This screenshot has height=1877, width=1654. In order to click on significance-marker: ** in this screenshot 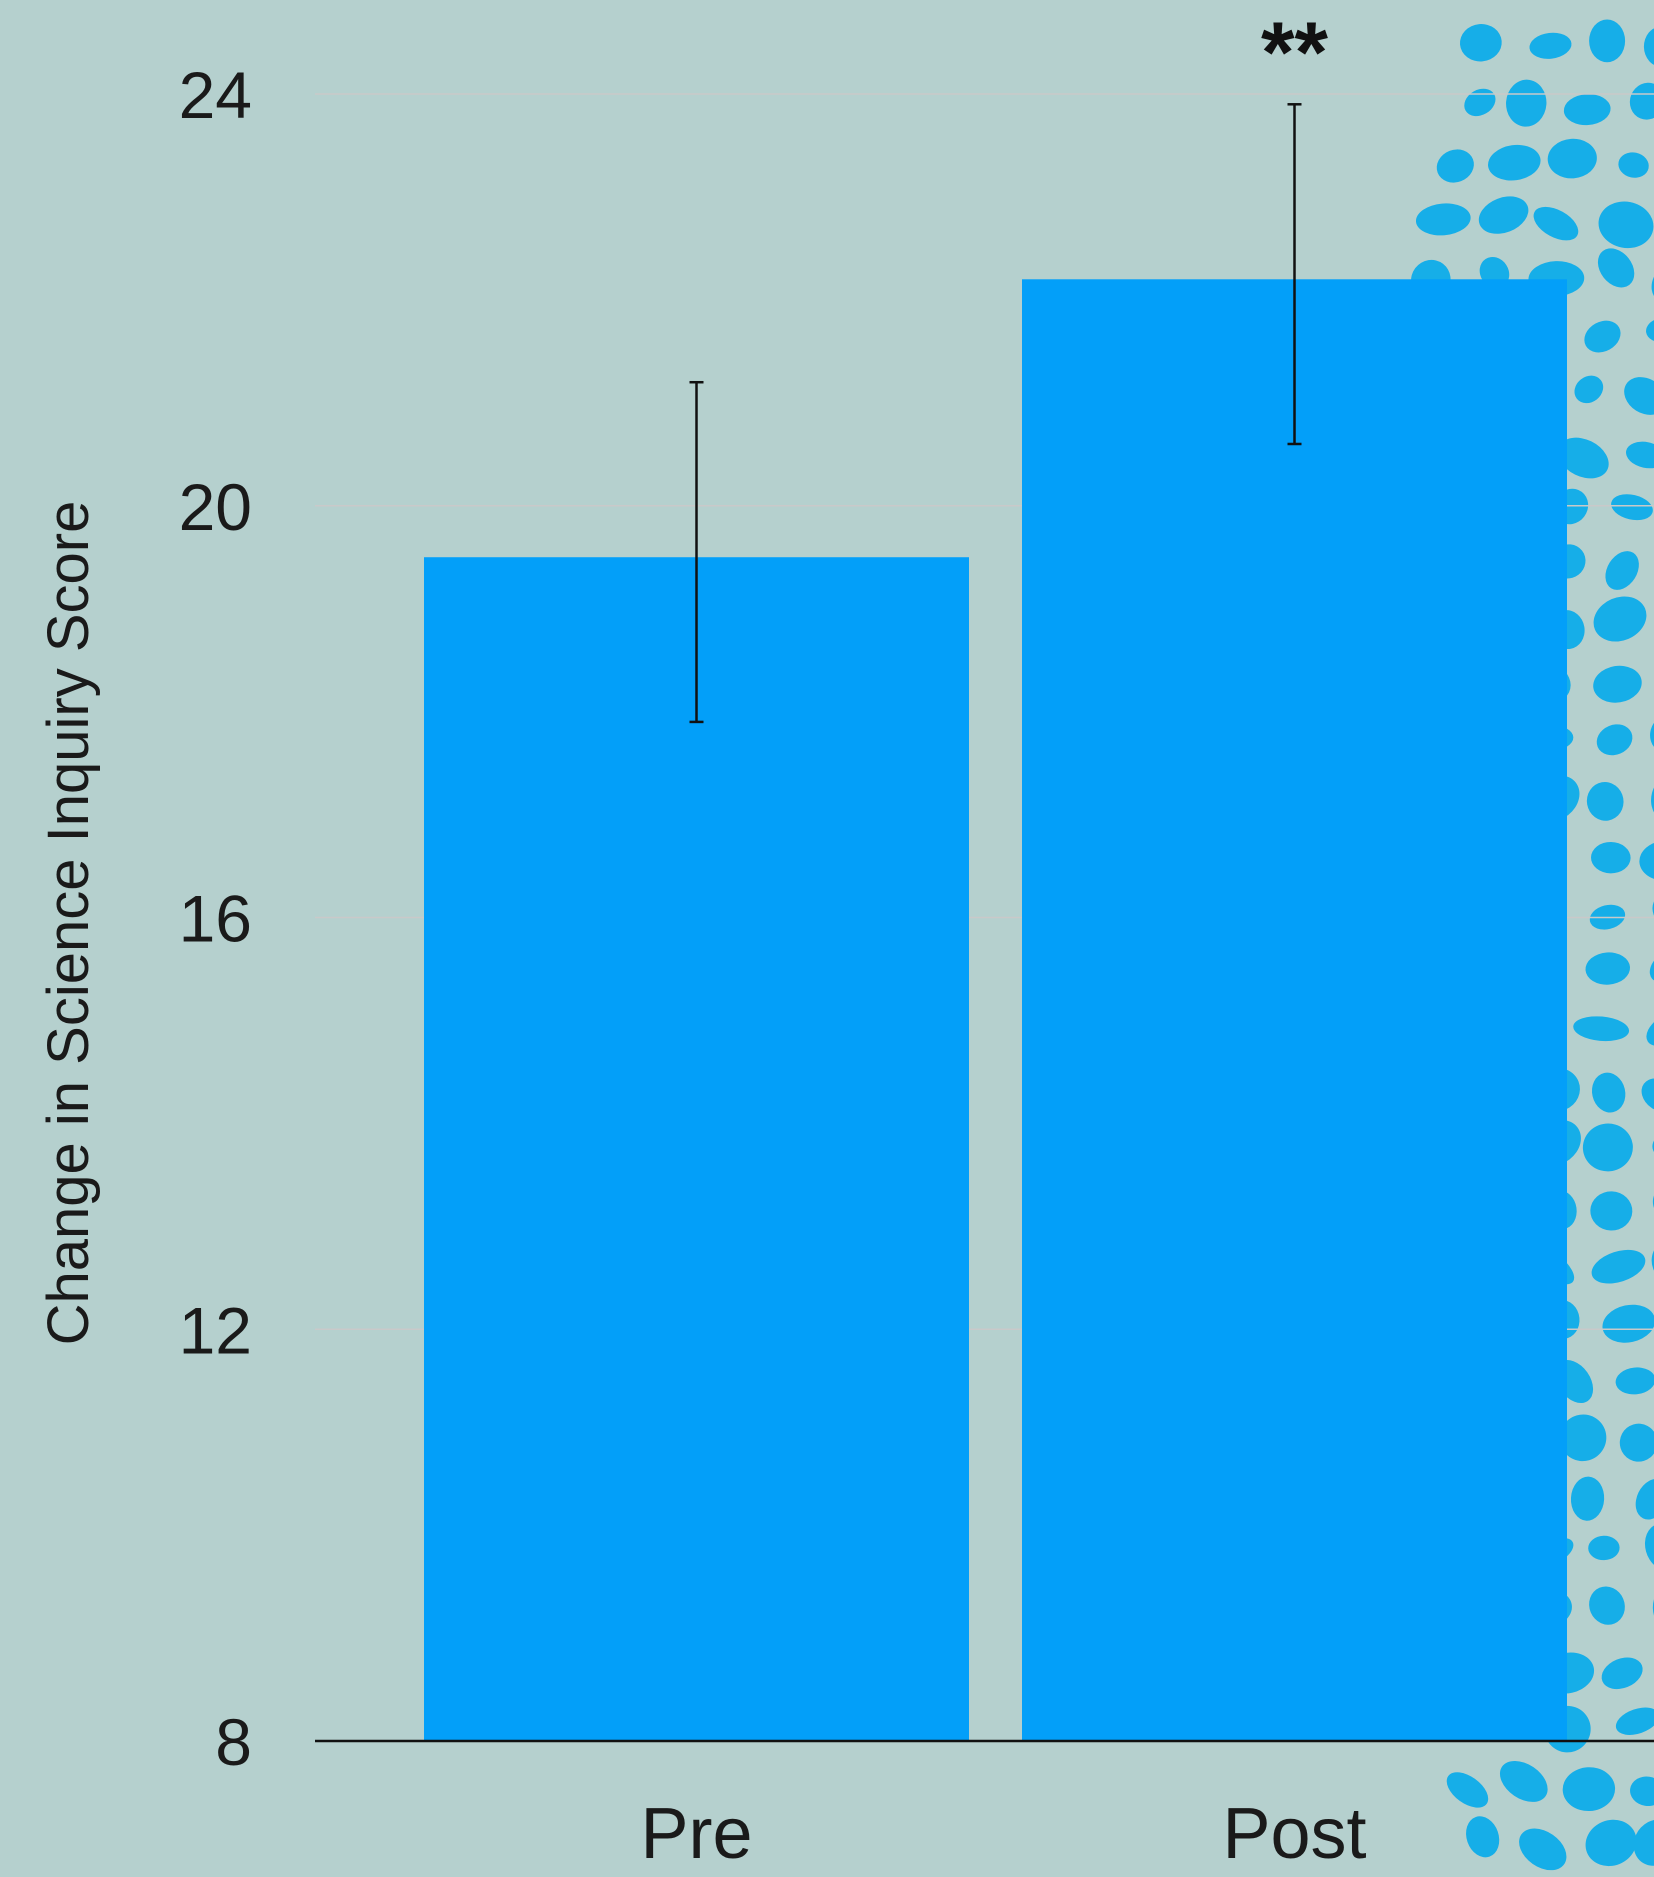, I will do `click(1294, 53)`.